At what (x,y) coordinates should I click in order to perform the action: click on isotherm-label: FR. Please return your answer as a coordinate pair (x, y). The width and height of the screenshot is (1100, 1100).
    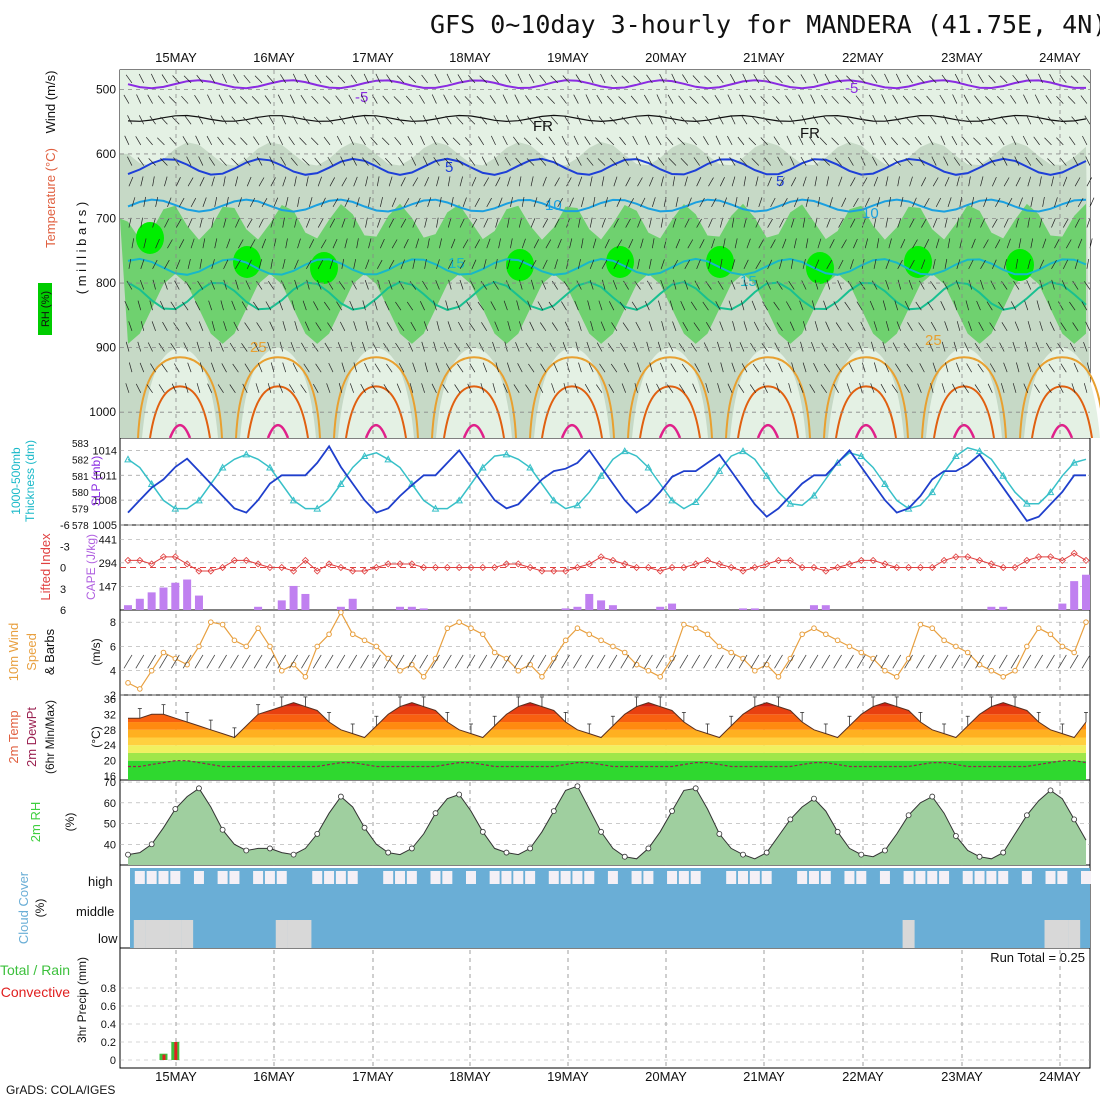
    Looking at the image, I should click on (810, 133).